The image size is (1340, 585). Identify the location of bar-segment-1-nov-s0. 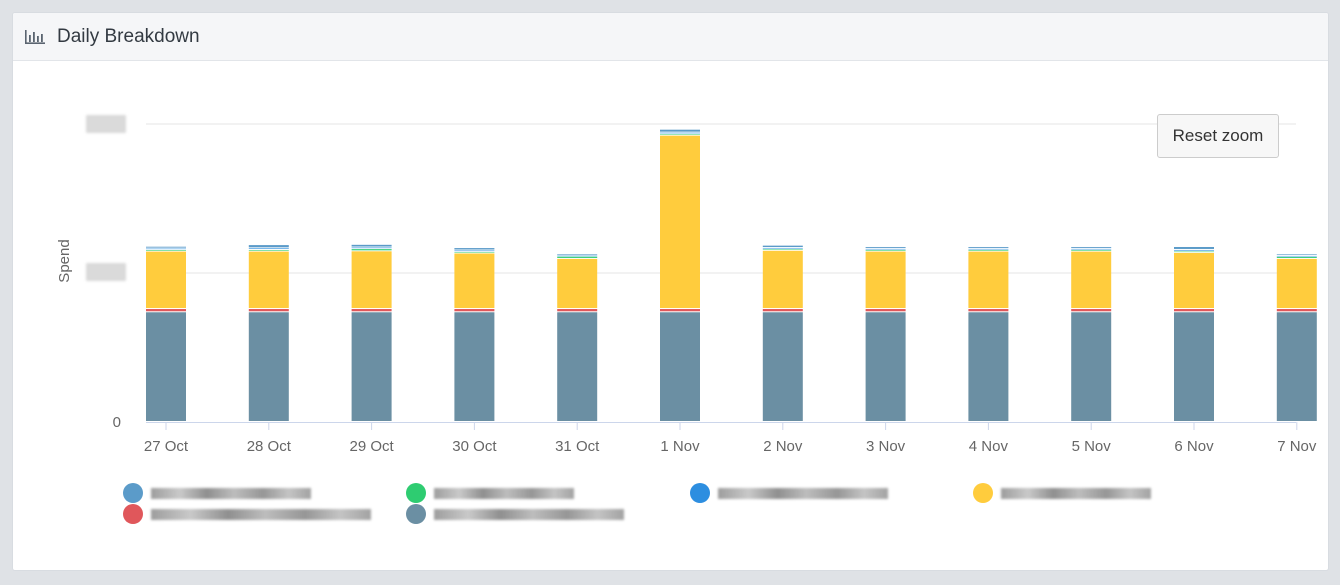
(680, 366).